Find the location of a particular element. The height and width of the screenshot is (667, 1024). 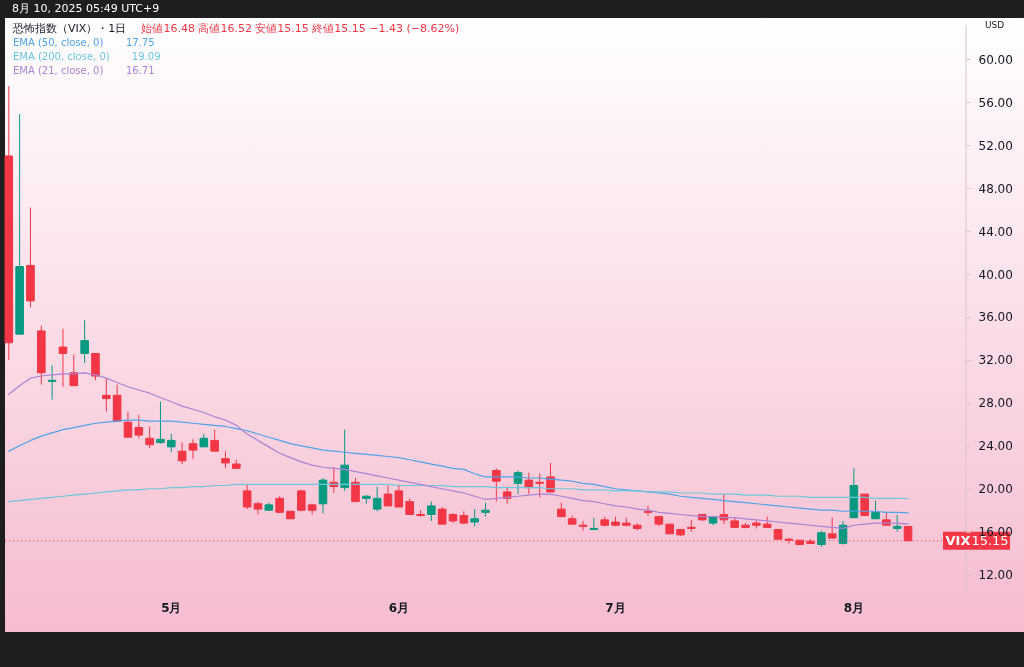

text: EMA (21, close, 0) is located at coordinates (58, 70).